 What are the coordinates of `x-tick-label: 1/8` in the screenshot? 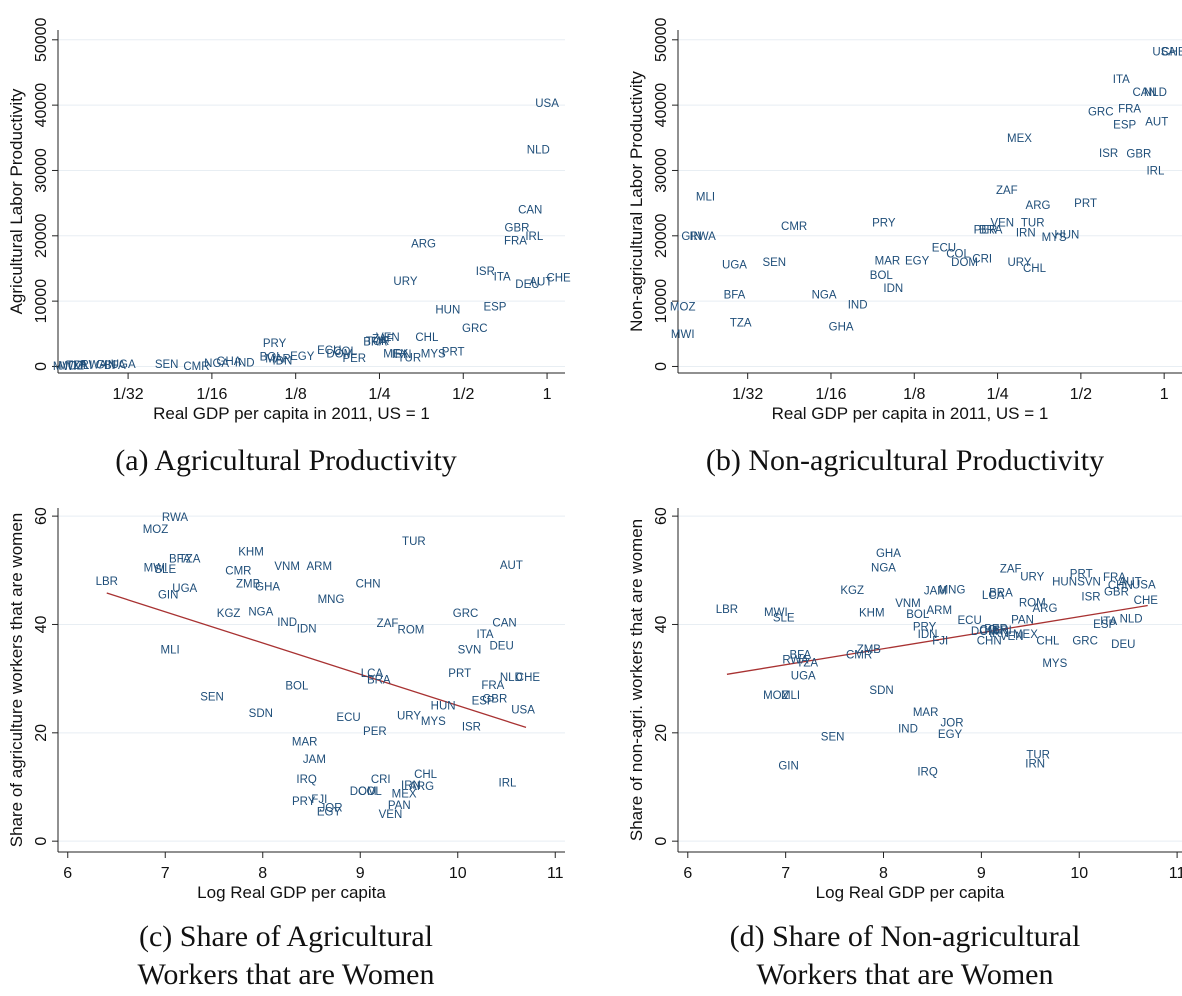 It's located at (914, 394).